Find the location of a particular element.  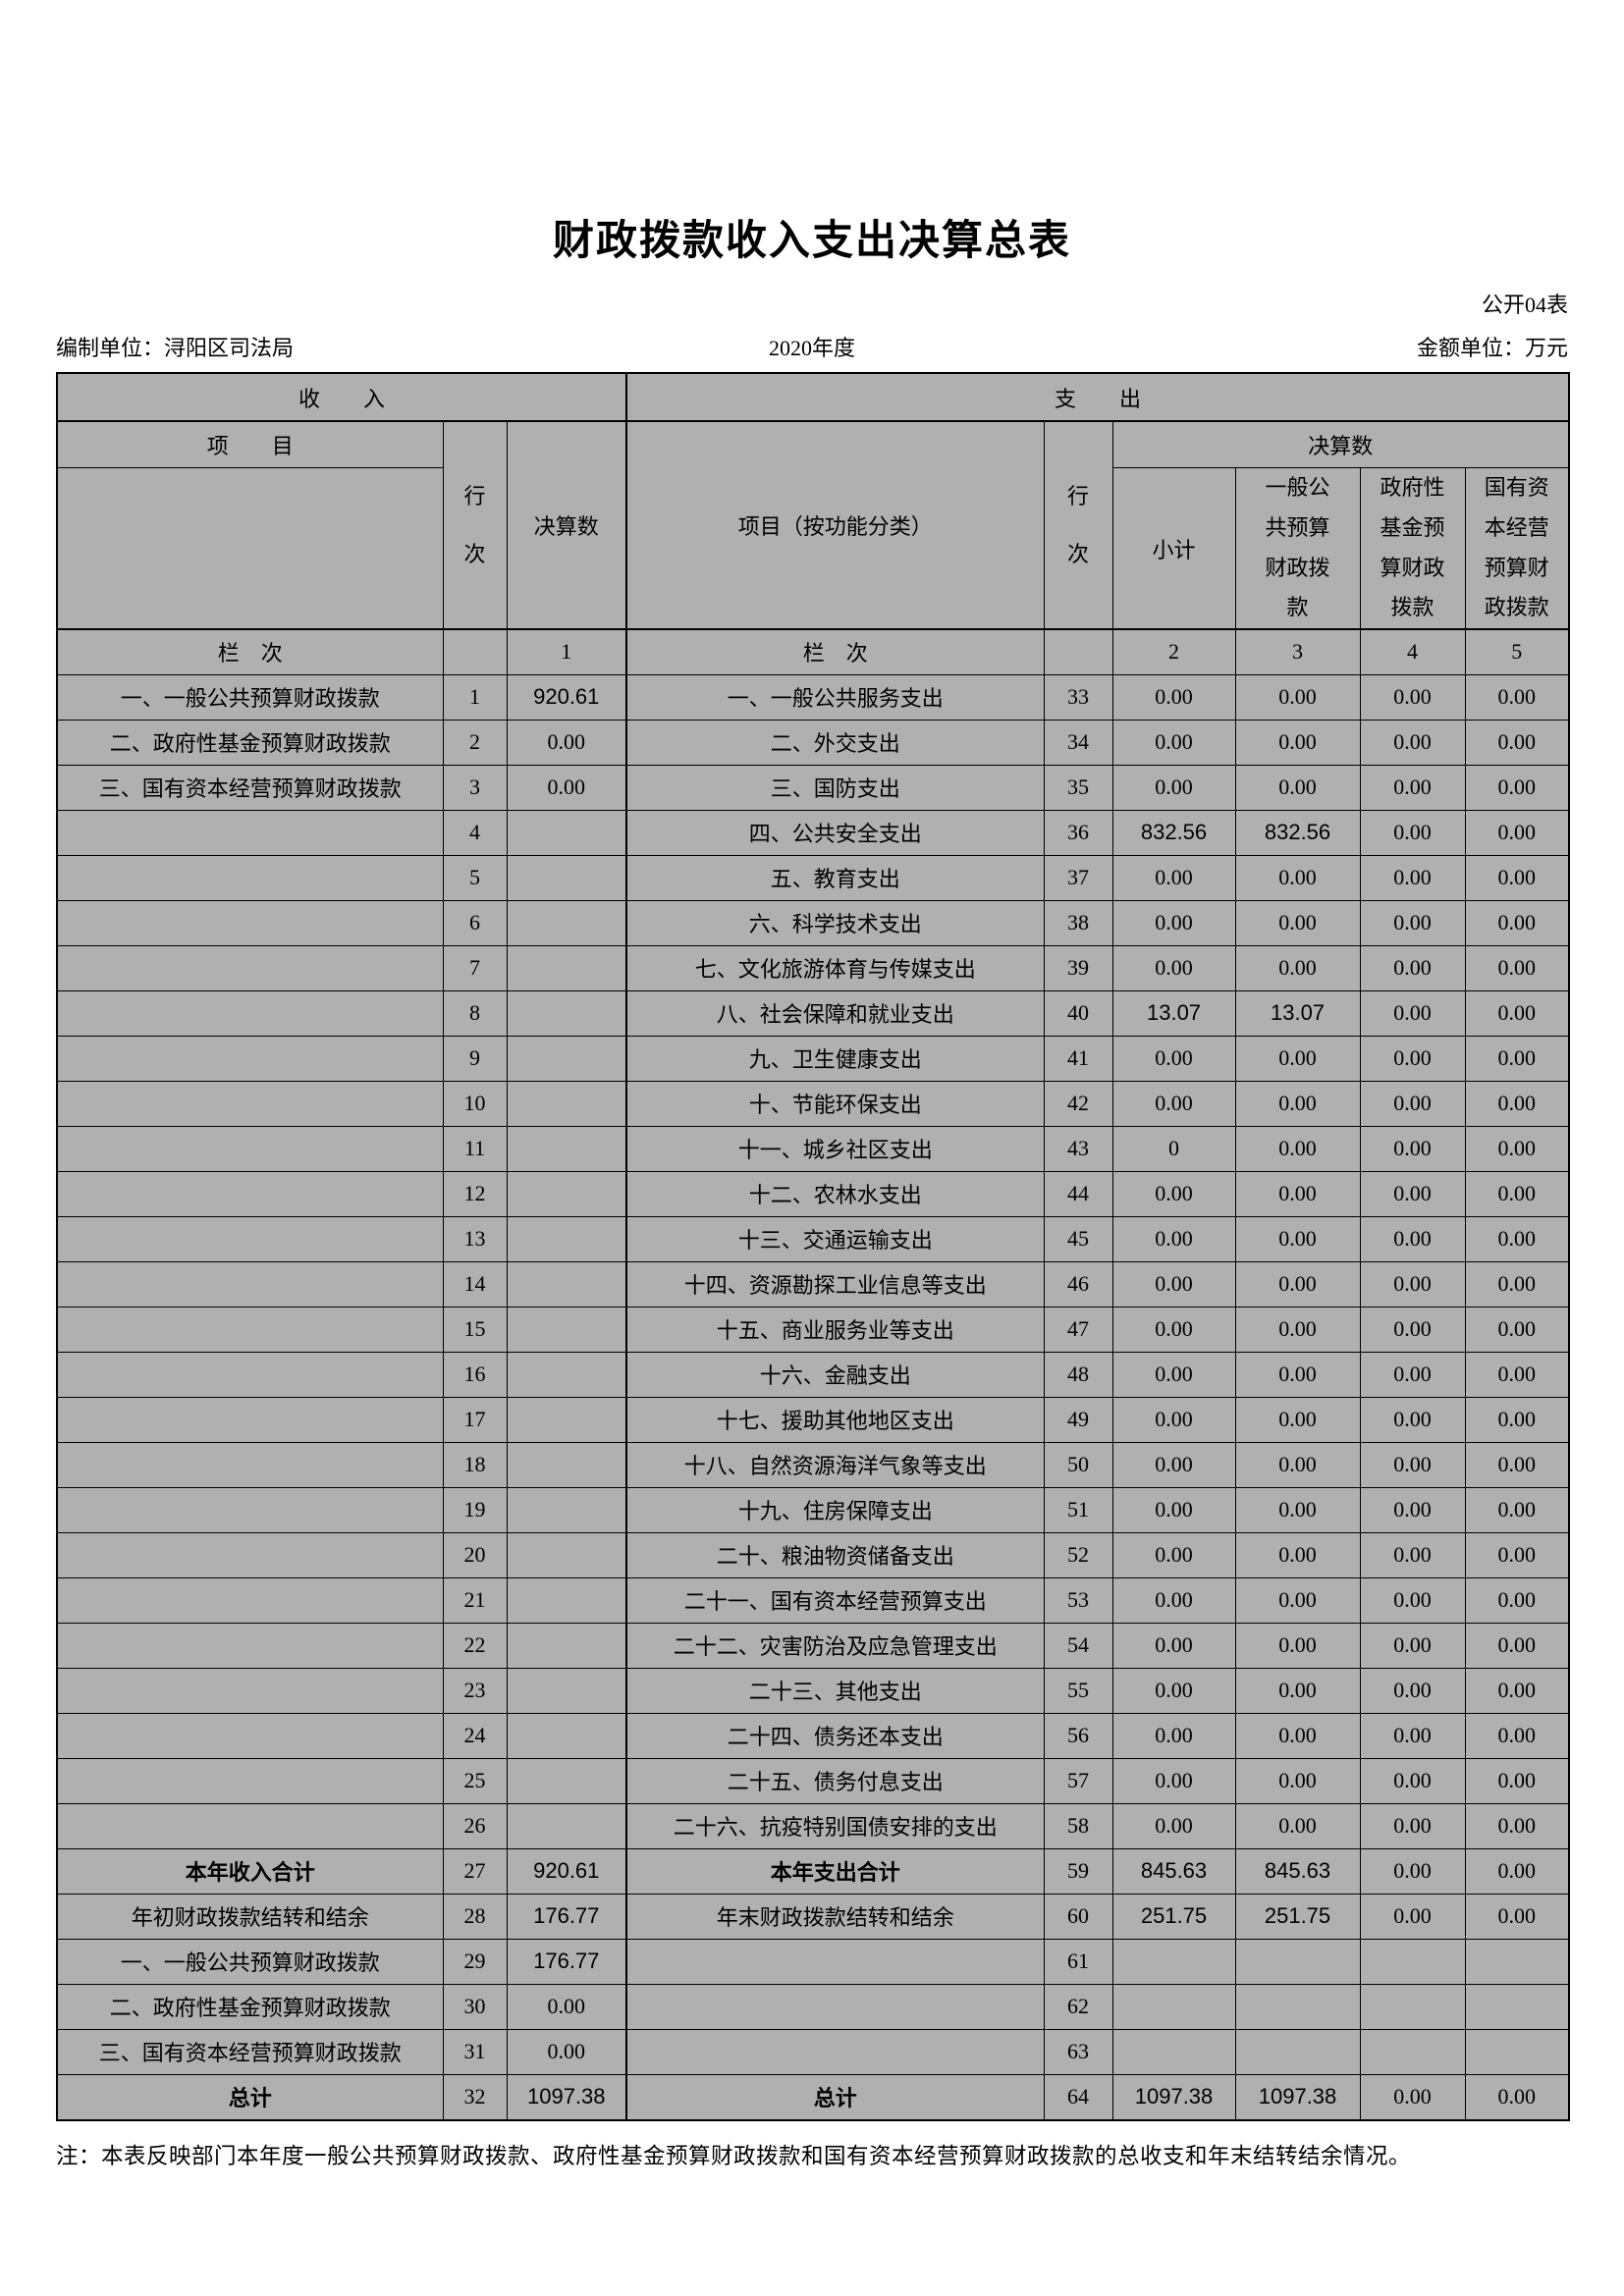

expense-item-cell: 一、一般公共服务支出 is located at coordinates (835, 697).